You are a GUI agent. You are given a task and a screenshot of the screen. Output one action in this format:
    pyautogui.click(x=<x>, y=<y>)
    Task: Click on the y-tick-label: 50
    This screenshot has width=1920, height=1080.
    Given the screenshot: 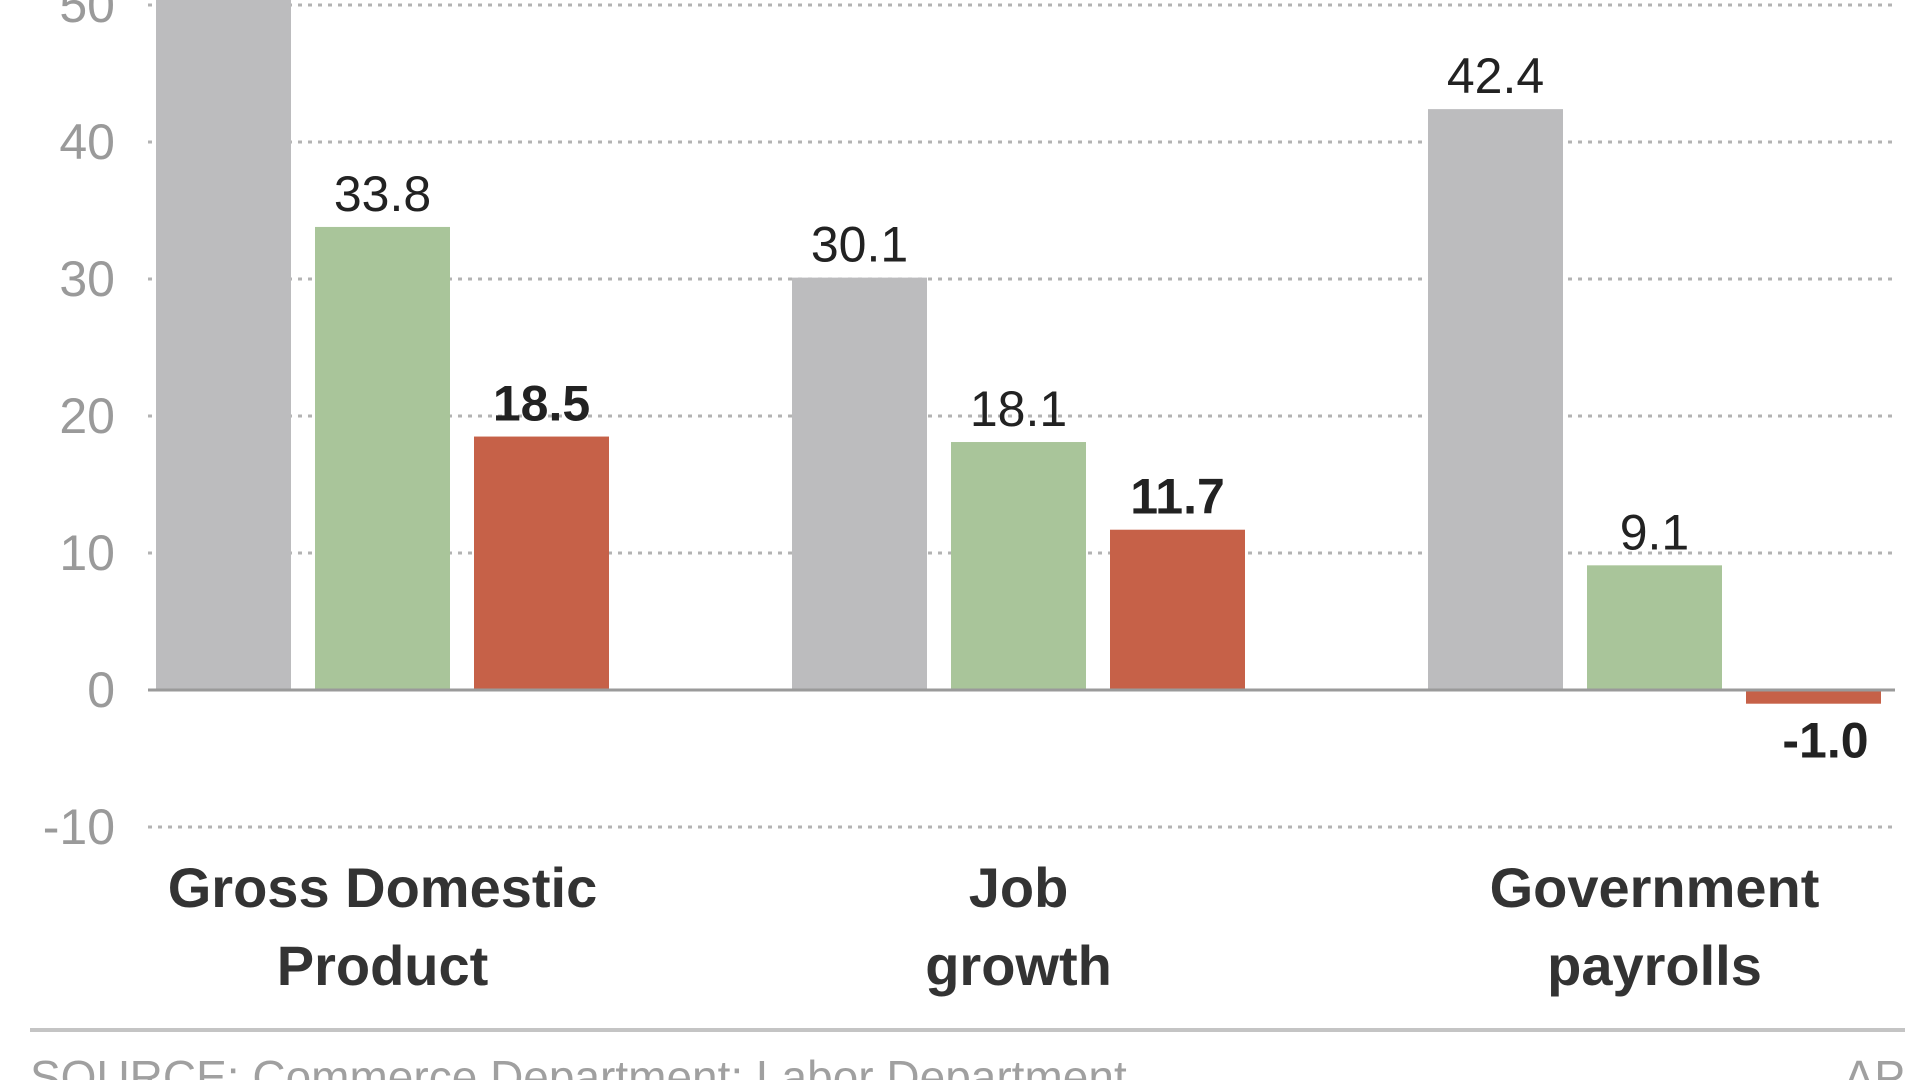 What is the action you would take?
    pyautogui.click(x=87, y=16)
    